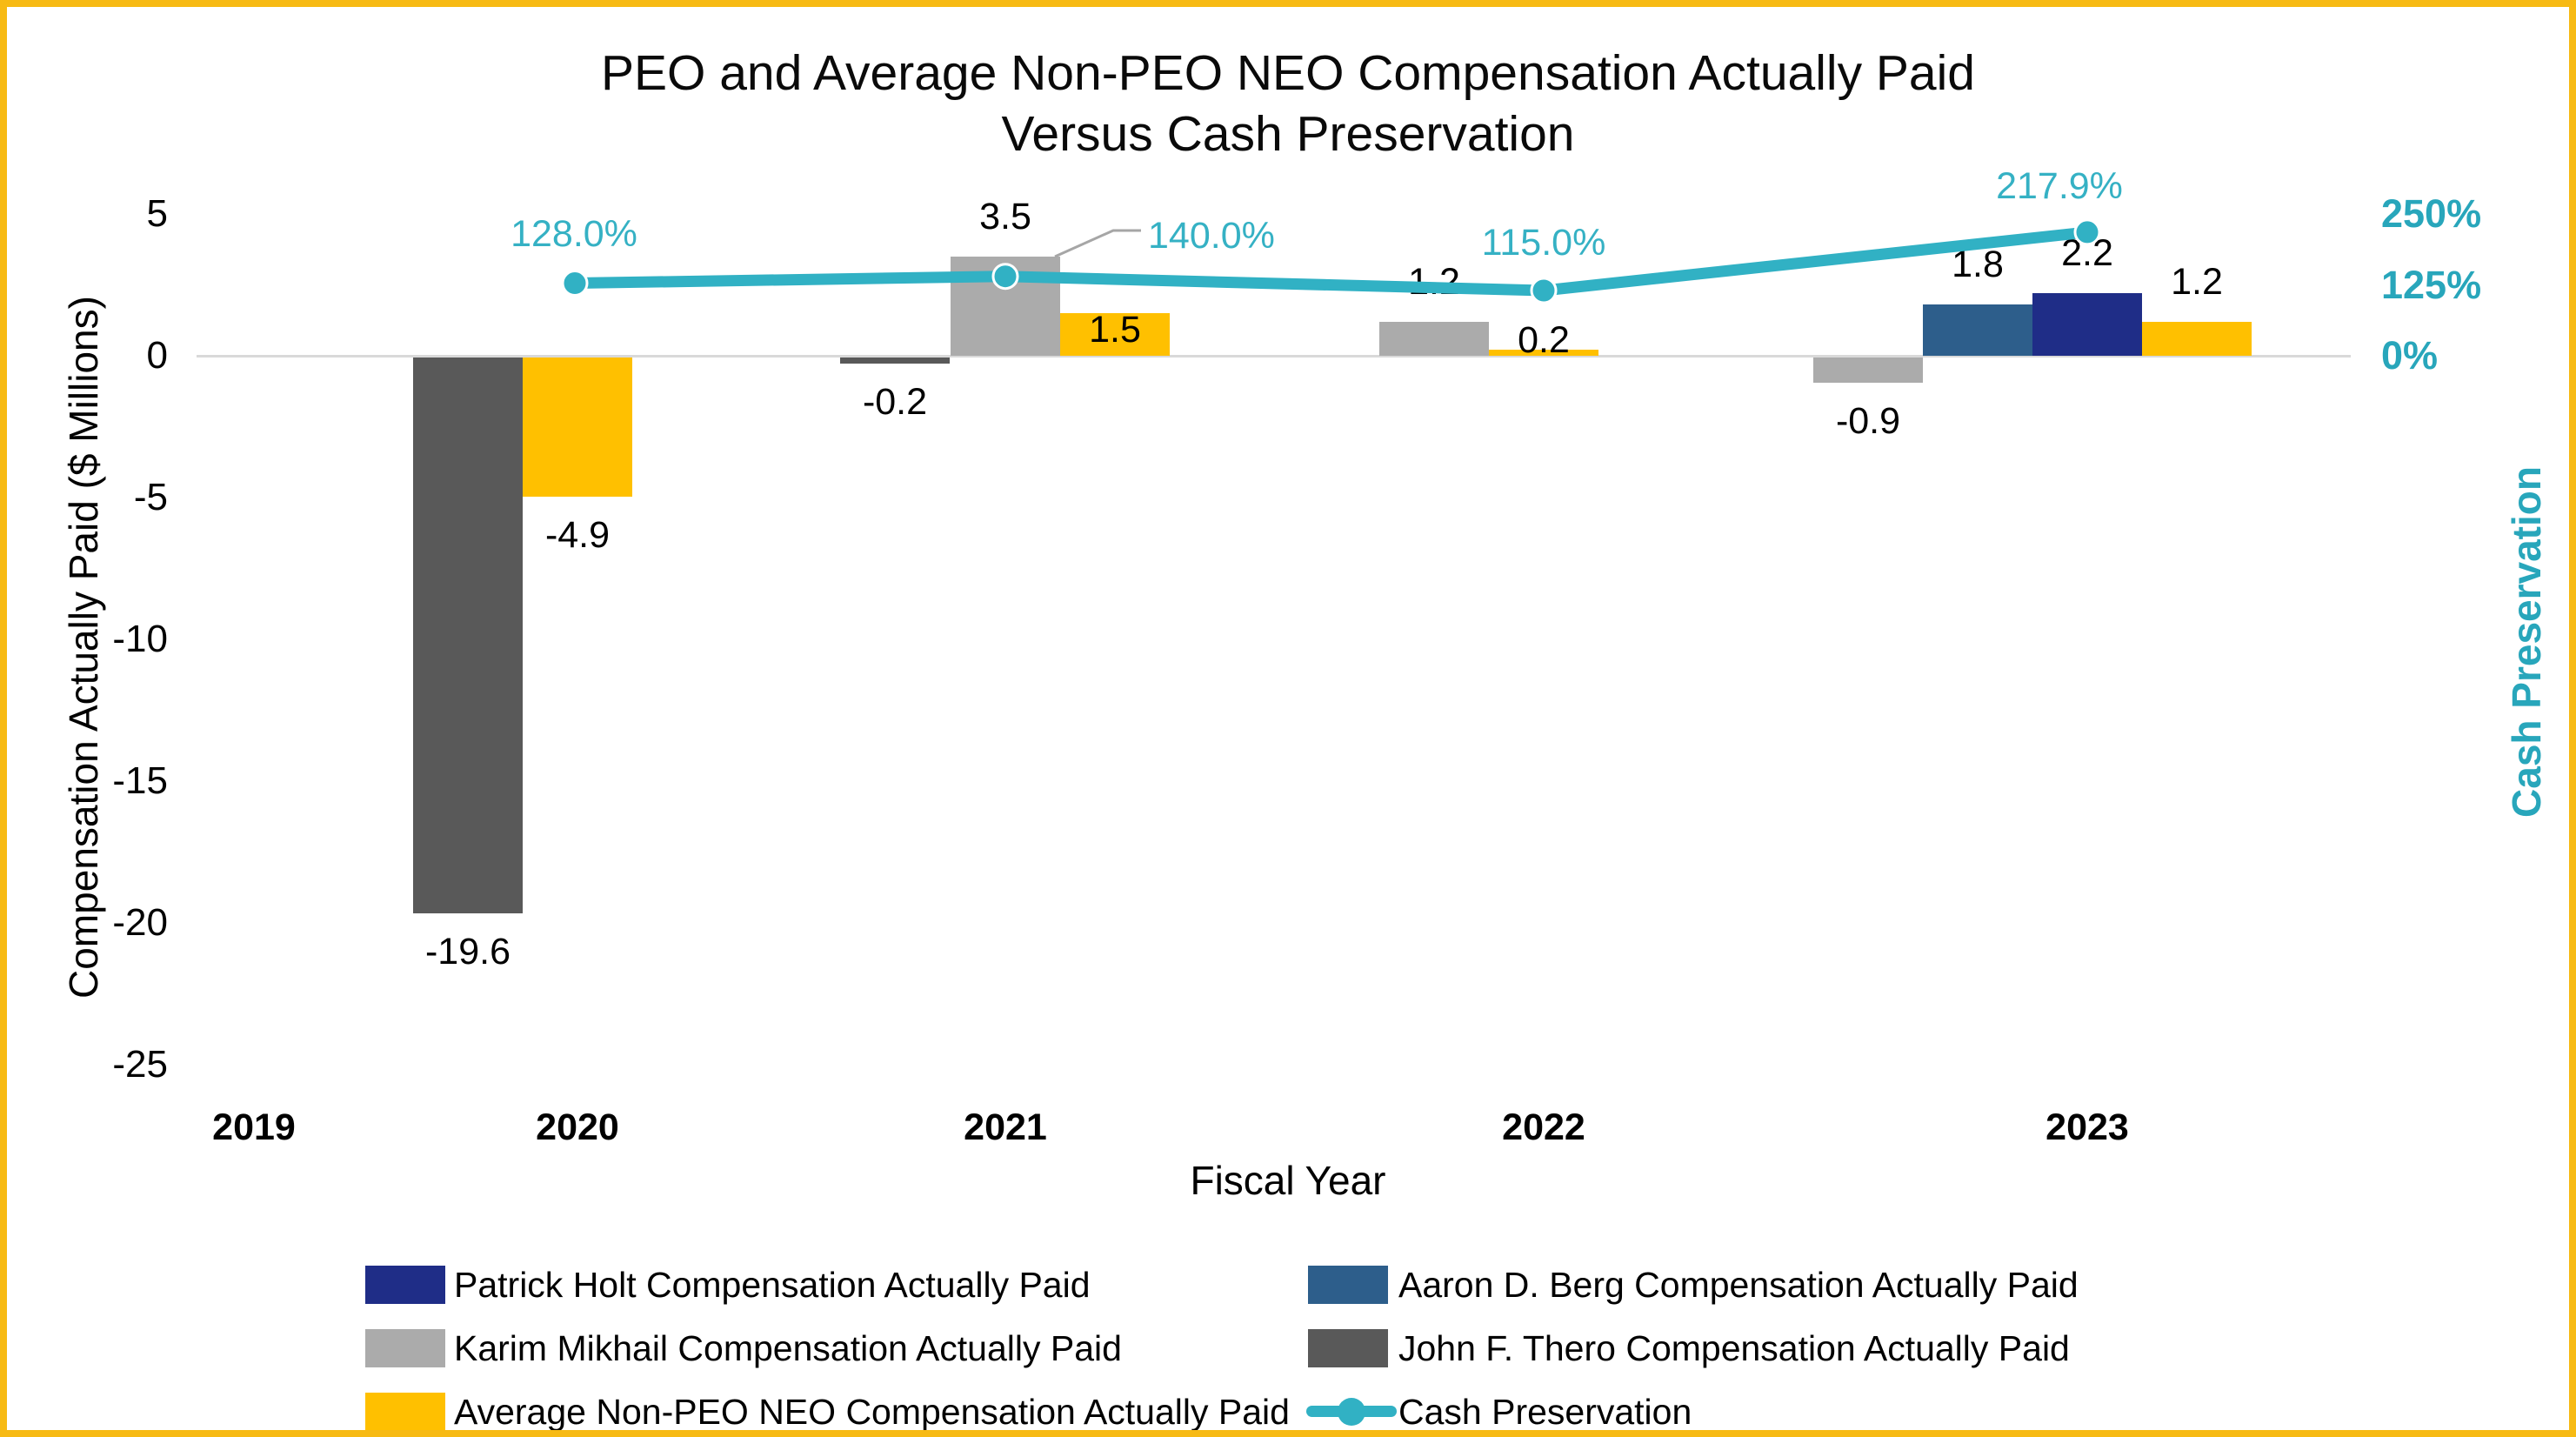  Describe the element at coordinates (1868, 422) in the screenshot. I see `bar-label-karim_mikhail-2023: -0.9` at that location.